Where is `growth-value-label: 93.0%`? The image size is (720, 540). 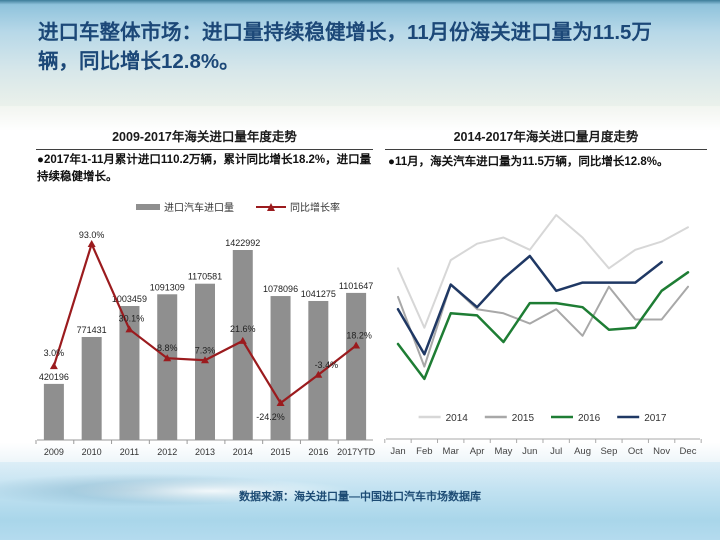
growth-value-label: 93.0% is located at coordinates (92, 235).